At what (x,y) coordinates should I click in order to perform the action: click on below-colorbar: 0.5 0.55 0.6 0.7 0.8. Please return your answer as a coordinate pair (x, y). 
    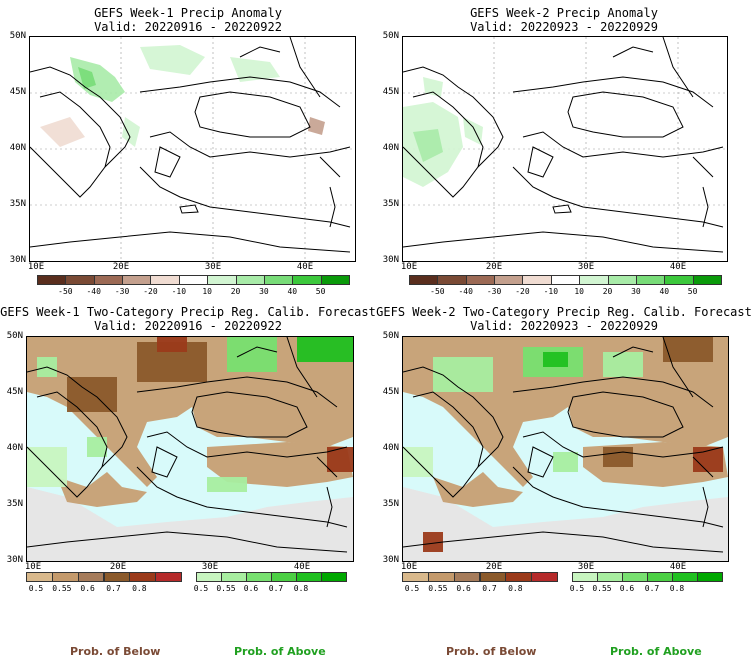
    Looking at the image, I should click on (480, 584).